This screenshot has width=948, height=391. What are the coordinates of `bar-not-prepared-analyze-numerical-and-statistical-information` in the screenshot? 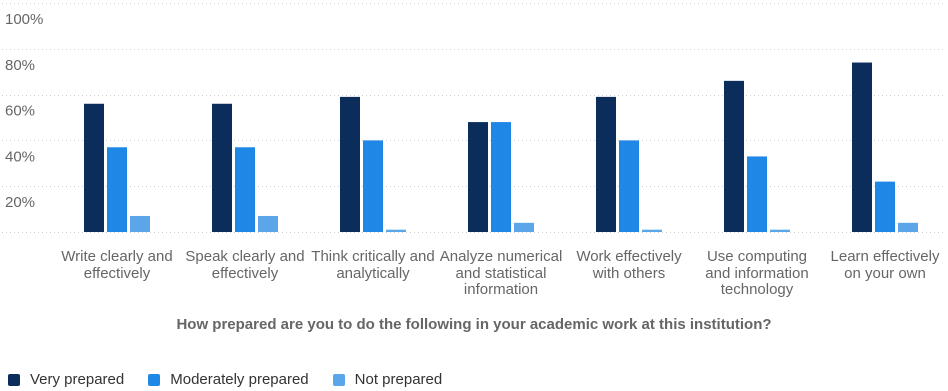 It's located at (524, 227).